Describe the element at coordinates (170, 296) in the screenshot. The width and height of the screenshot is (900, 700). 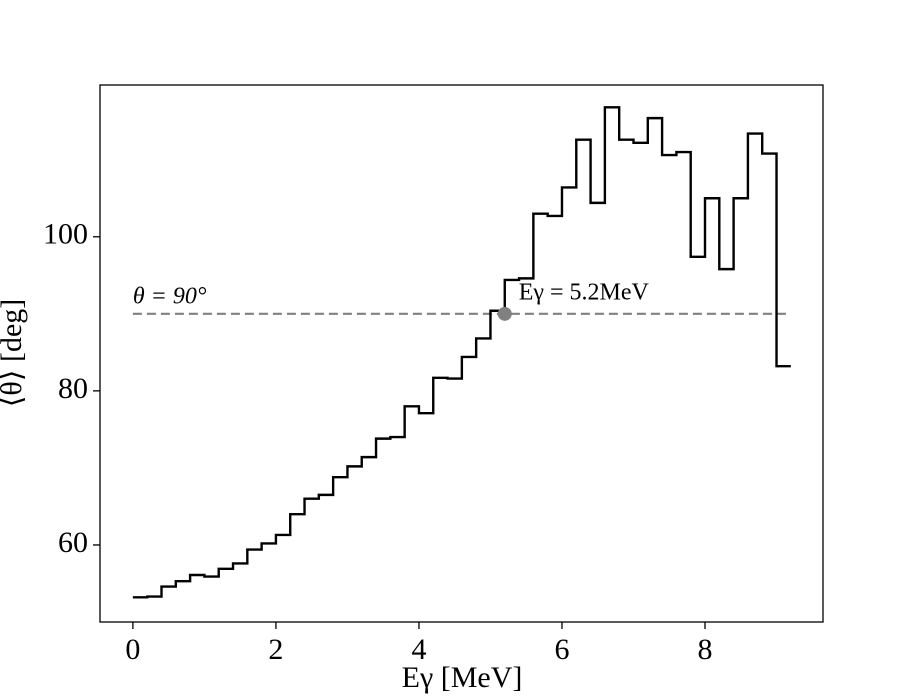
I see `reference-label: θ = 90°` at that location.